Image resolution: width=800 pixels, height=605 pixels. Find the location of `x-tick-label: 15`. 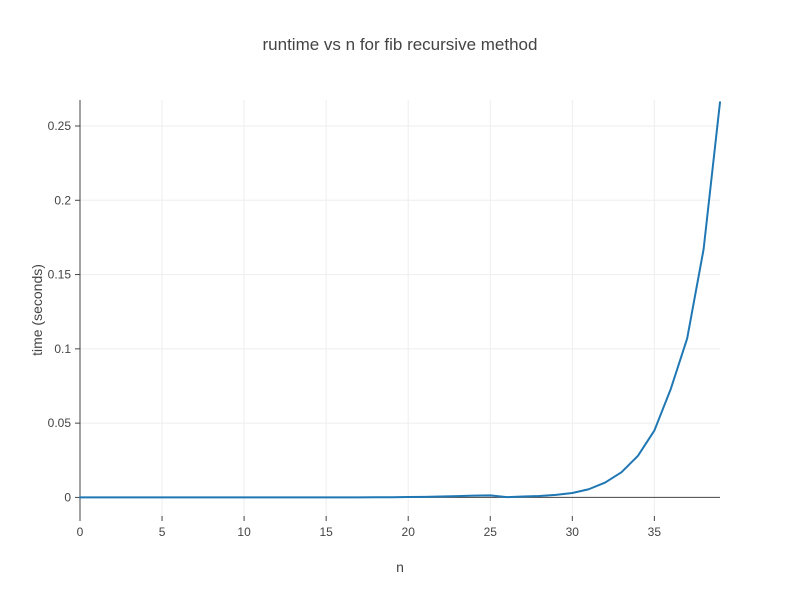

x-tick-label: 15 is located at coordinates (326, 532).